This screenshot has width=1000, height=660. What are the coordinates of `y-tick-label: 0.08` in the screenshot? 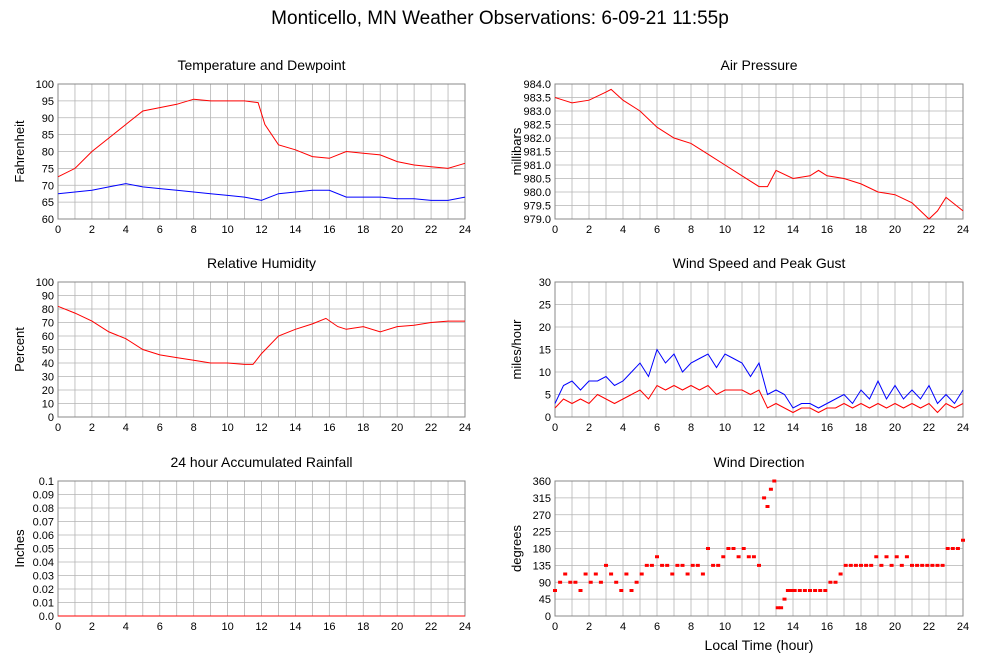 It's located at (43, 509).